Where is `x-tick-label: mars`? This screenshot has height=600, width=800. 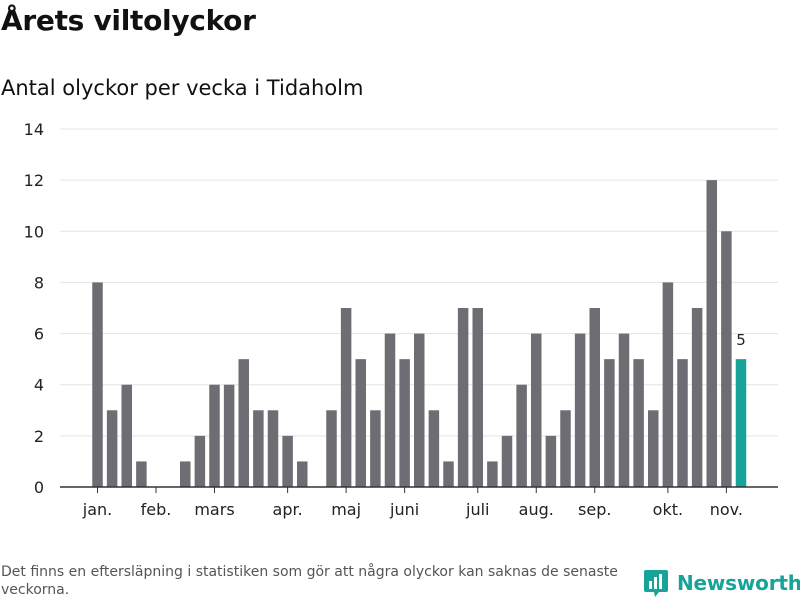 x-tick-label: mars is located at coordinates (214, 509).